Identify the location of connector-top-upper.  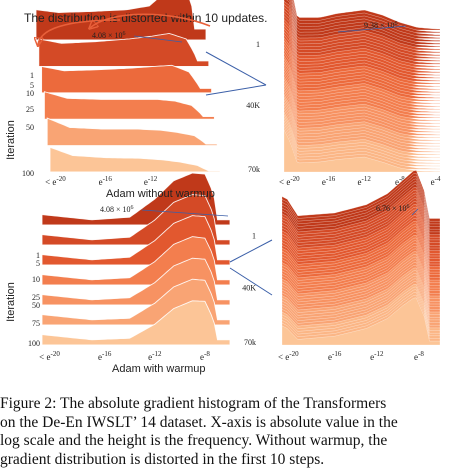
(236, 68).